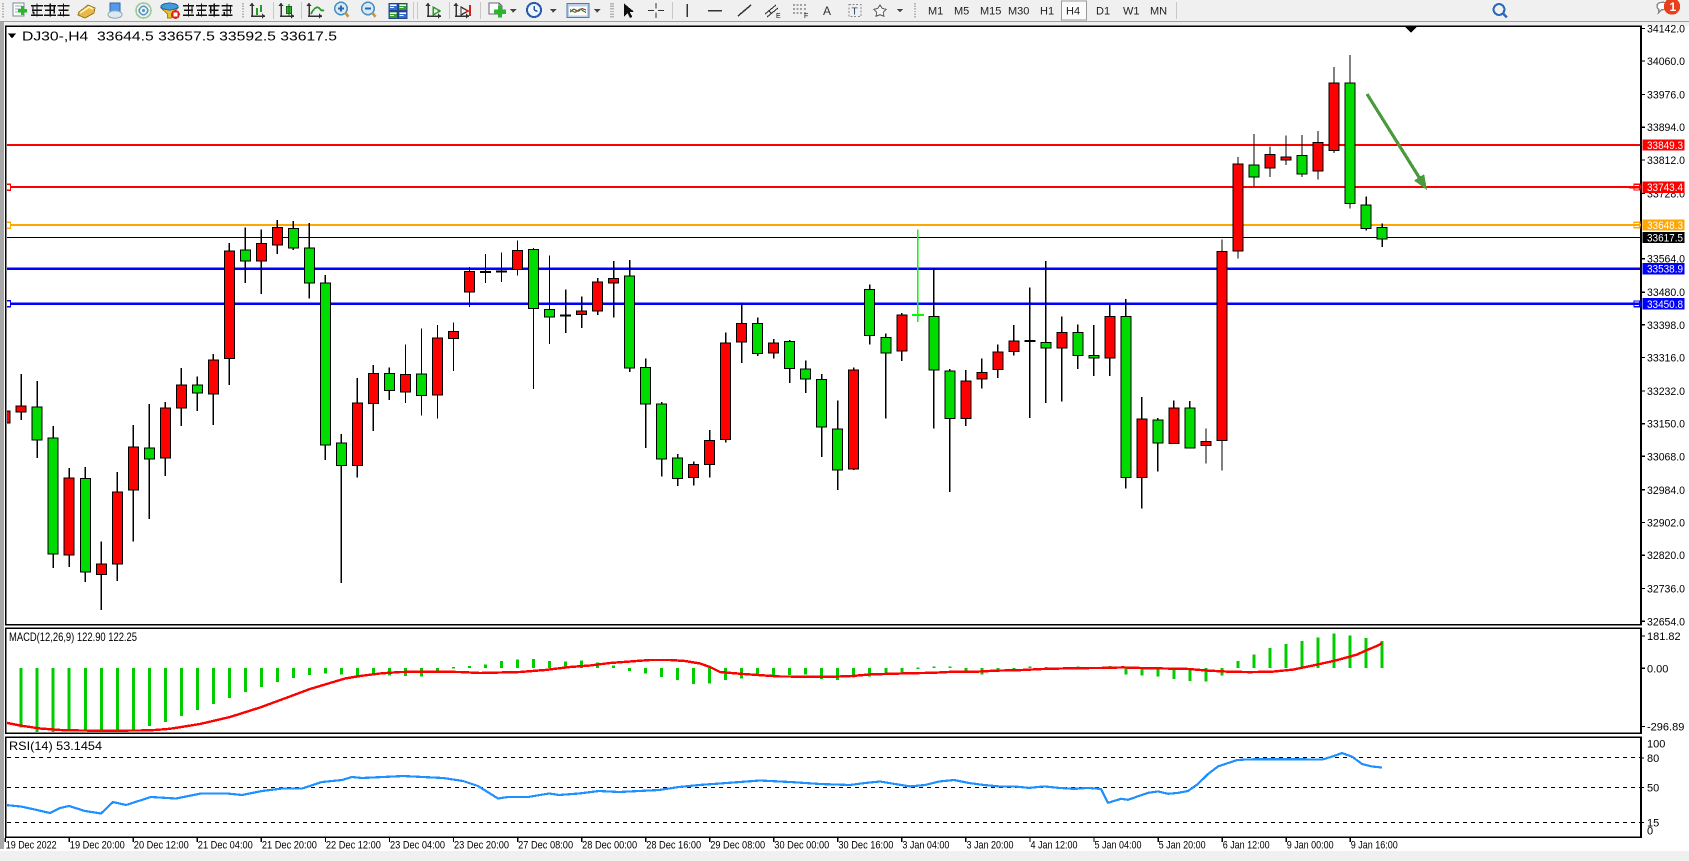 The image size is (1689, 861). I want to click on svg-text: H1, so click(1047, 12).